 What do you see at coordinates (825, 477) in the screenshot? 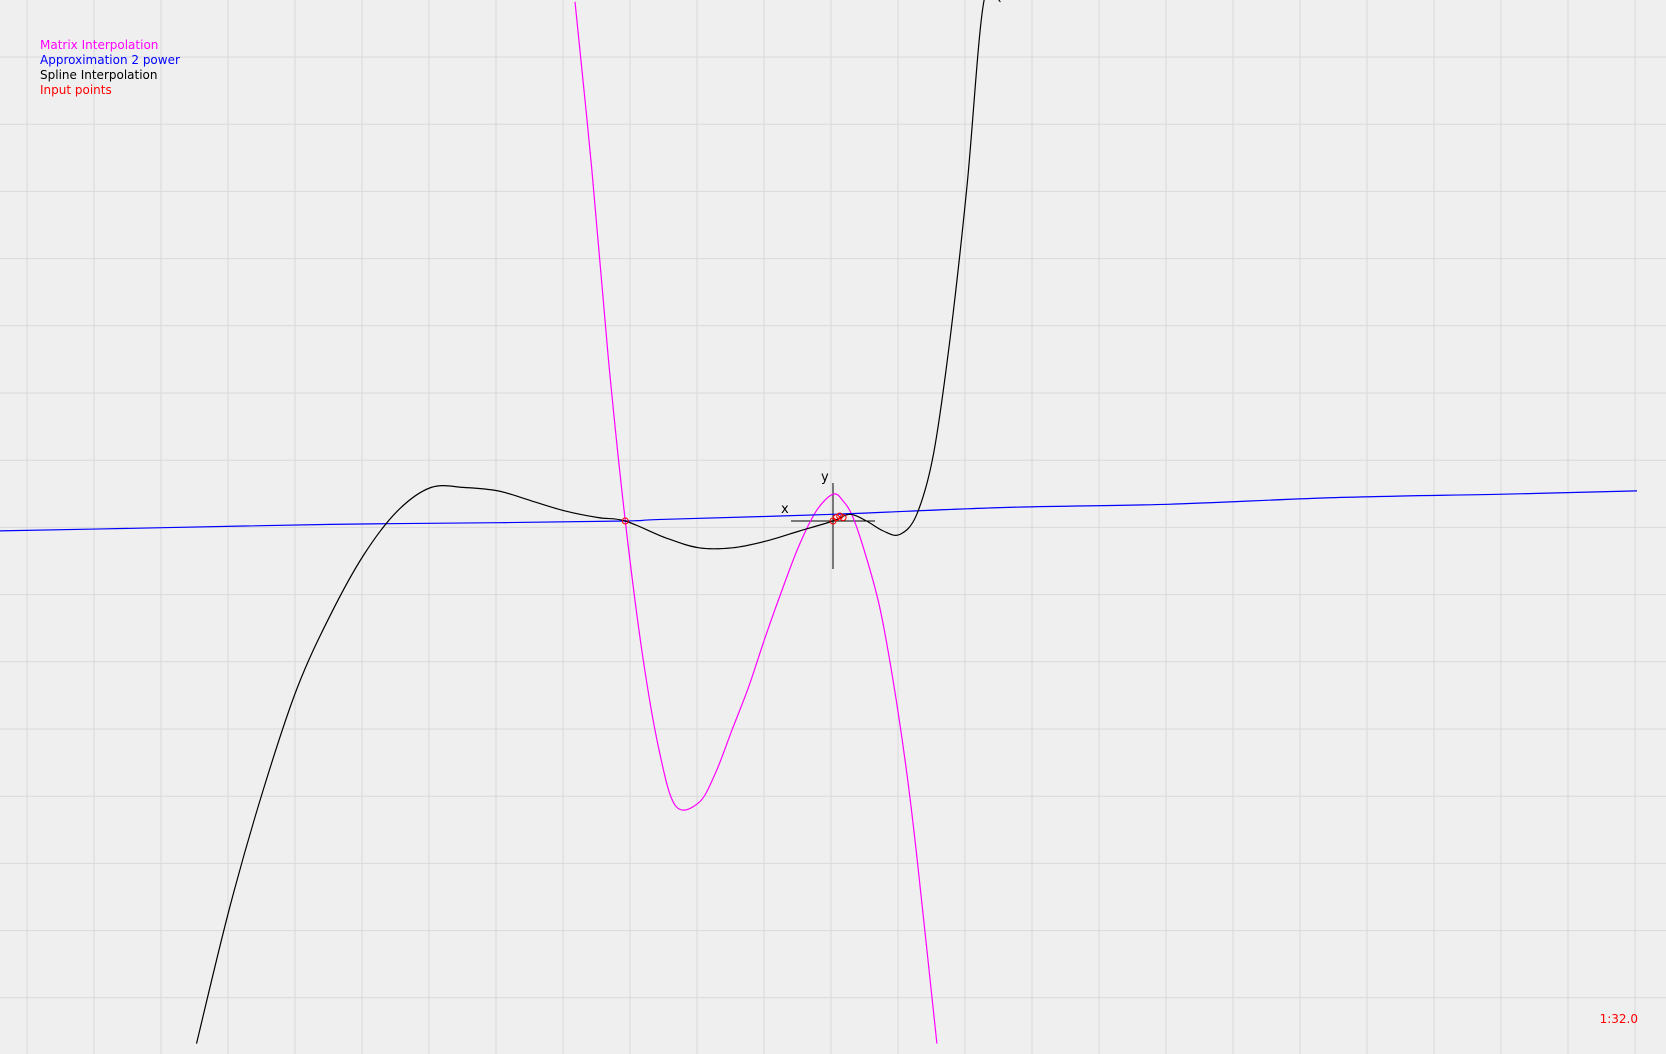
I see `y-axis-label: y` at bounding box center [825, 477].